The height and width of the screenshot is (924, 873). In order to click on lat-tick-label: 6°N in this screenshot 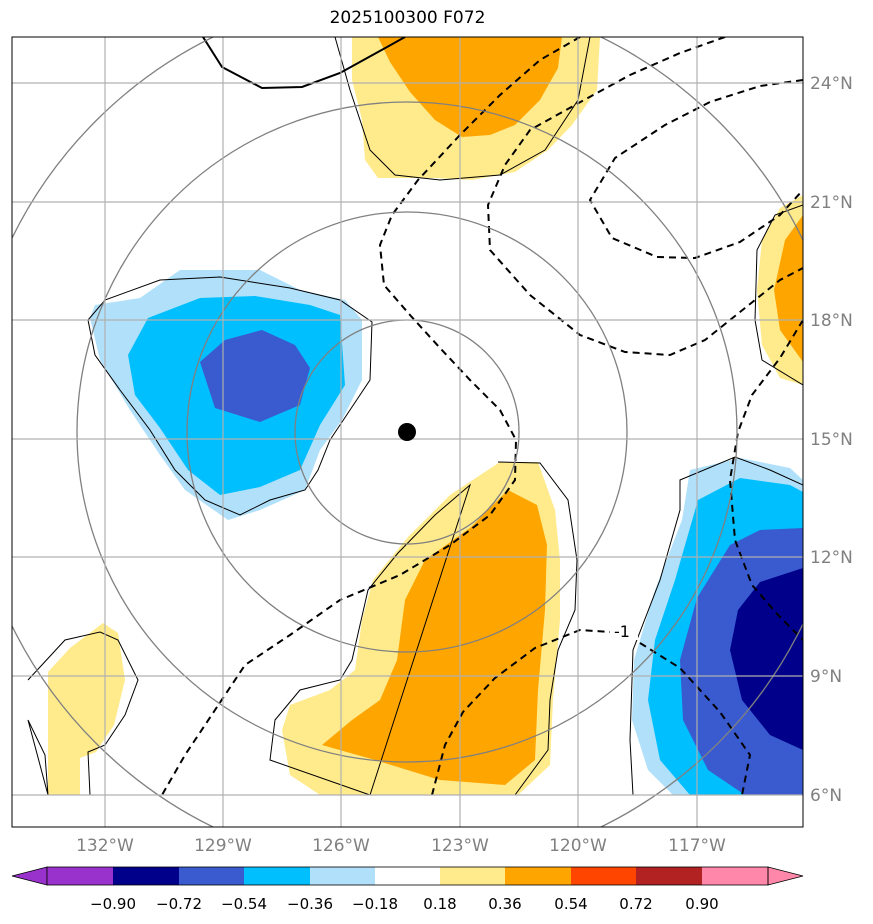, I will do `click(826, 796)`.